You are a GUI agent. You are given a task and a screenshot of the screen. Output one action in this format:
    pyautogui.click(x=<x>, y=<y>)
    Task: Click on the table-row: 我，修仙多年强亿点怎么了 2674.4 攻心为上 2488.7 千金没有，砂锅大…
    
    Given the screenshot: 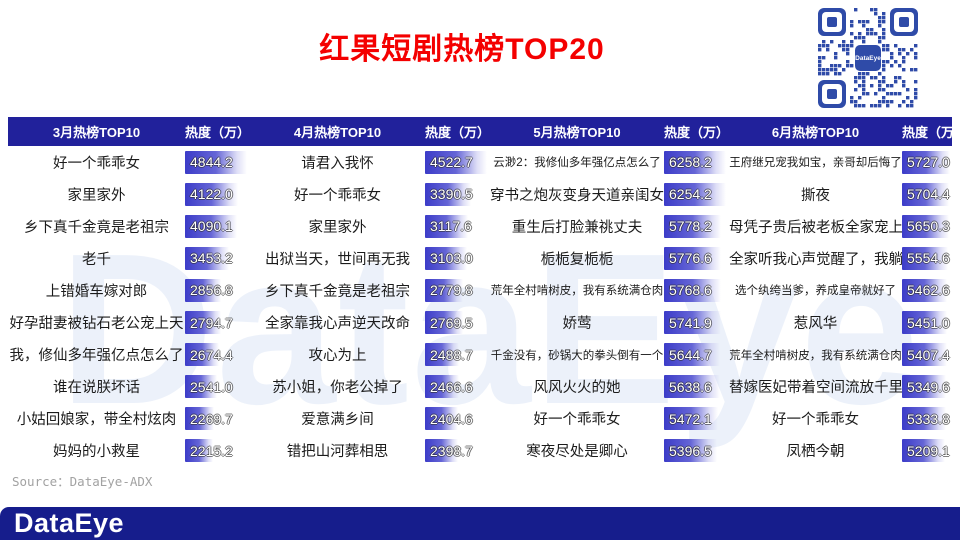 What is the action you would take?
    pyautogui.click(x=480, y=355)
    